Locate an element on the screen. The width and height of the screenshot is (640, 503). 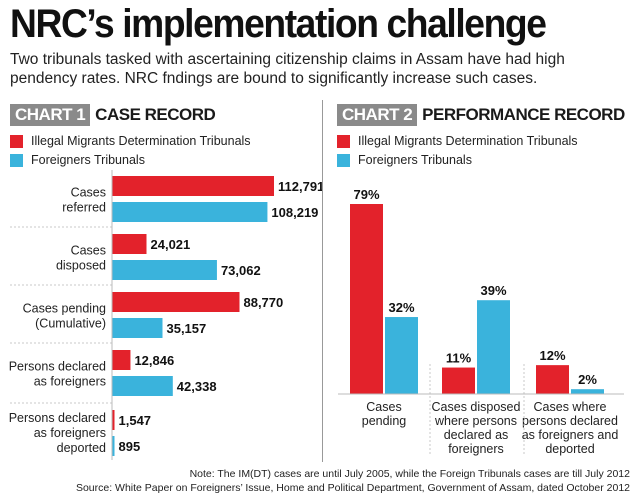
category-label: disposed is located at coordinates (81, 266).